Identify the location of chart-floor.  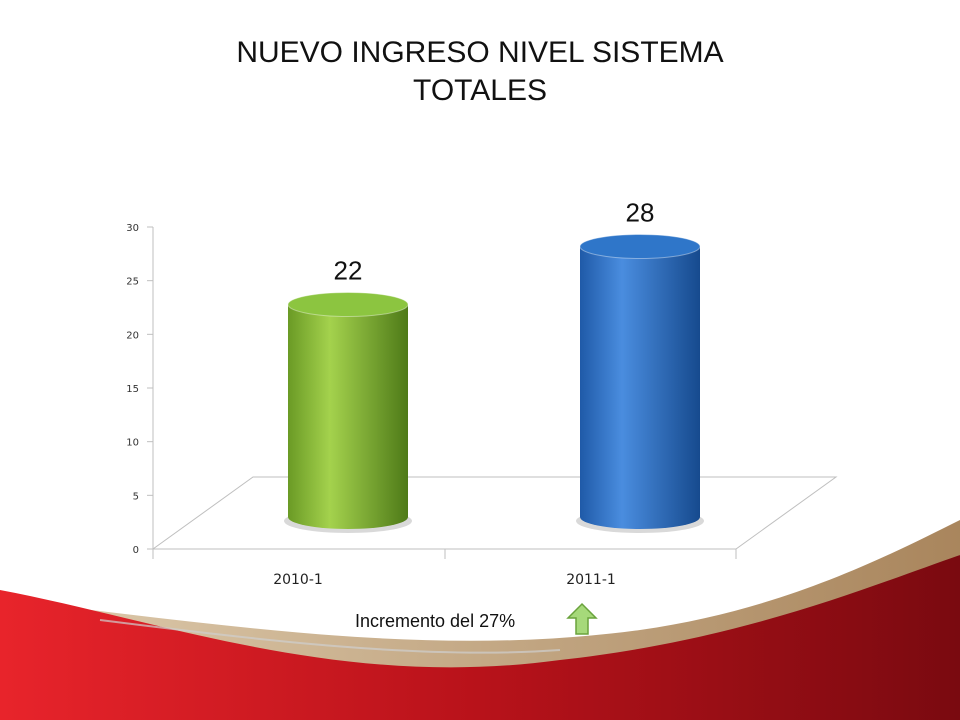
(494, 513).